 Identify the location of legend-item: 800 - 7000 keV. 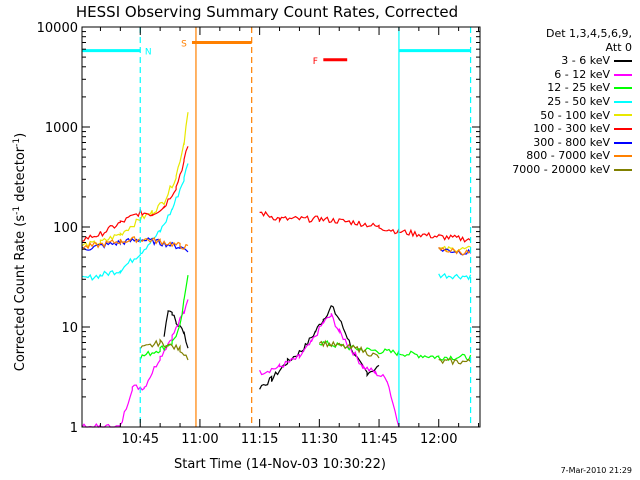
(552, 156).